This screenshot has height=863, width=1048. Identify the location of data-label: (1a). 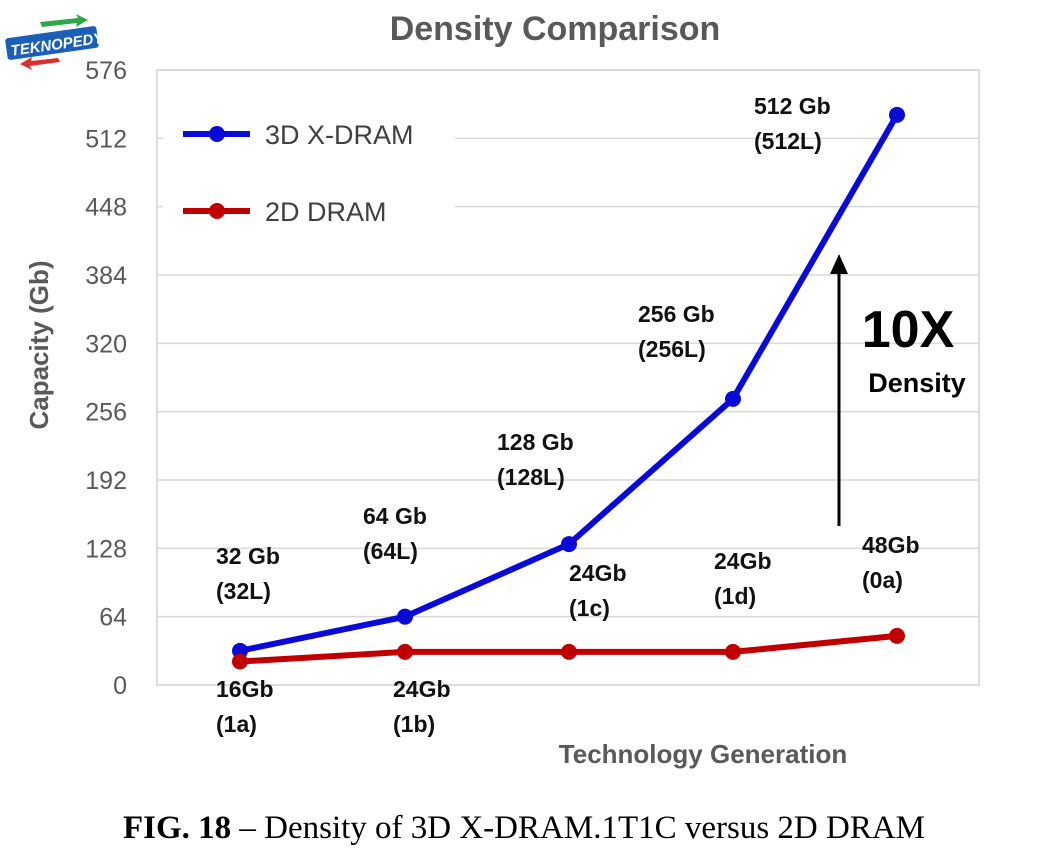
(236, 724).